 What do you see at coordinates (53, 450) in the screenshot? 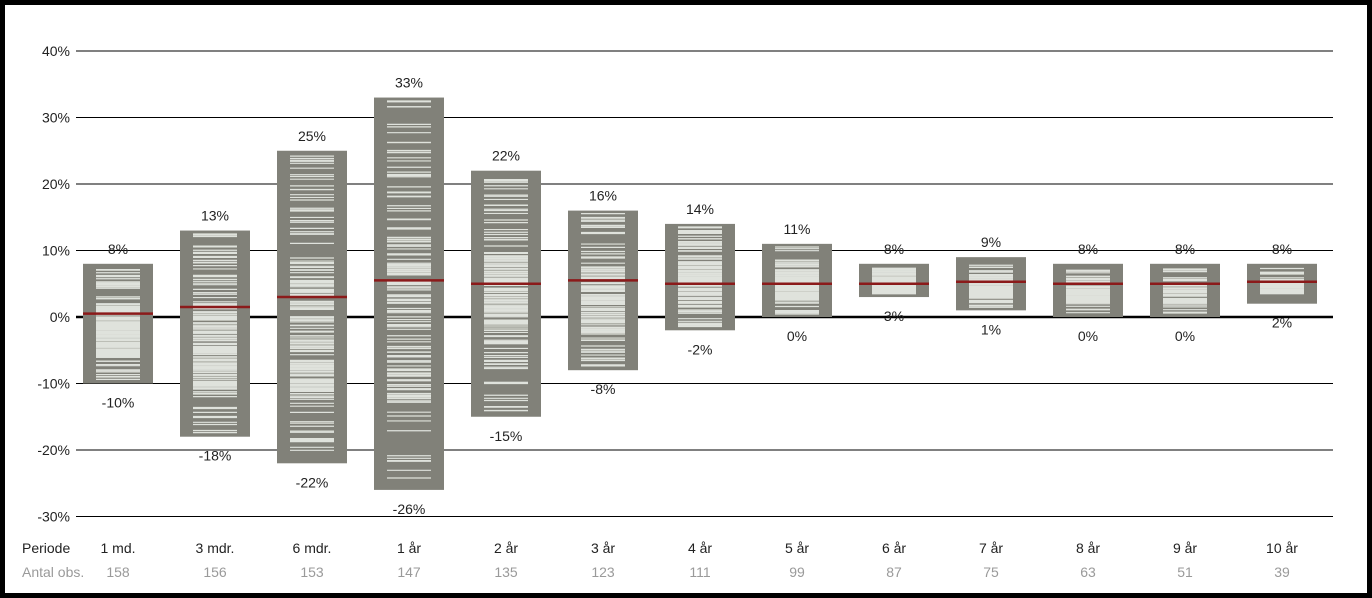
I see `y-tick-label: -20%` at bounding box center [53, 450].